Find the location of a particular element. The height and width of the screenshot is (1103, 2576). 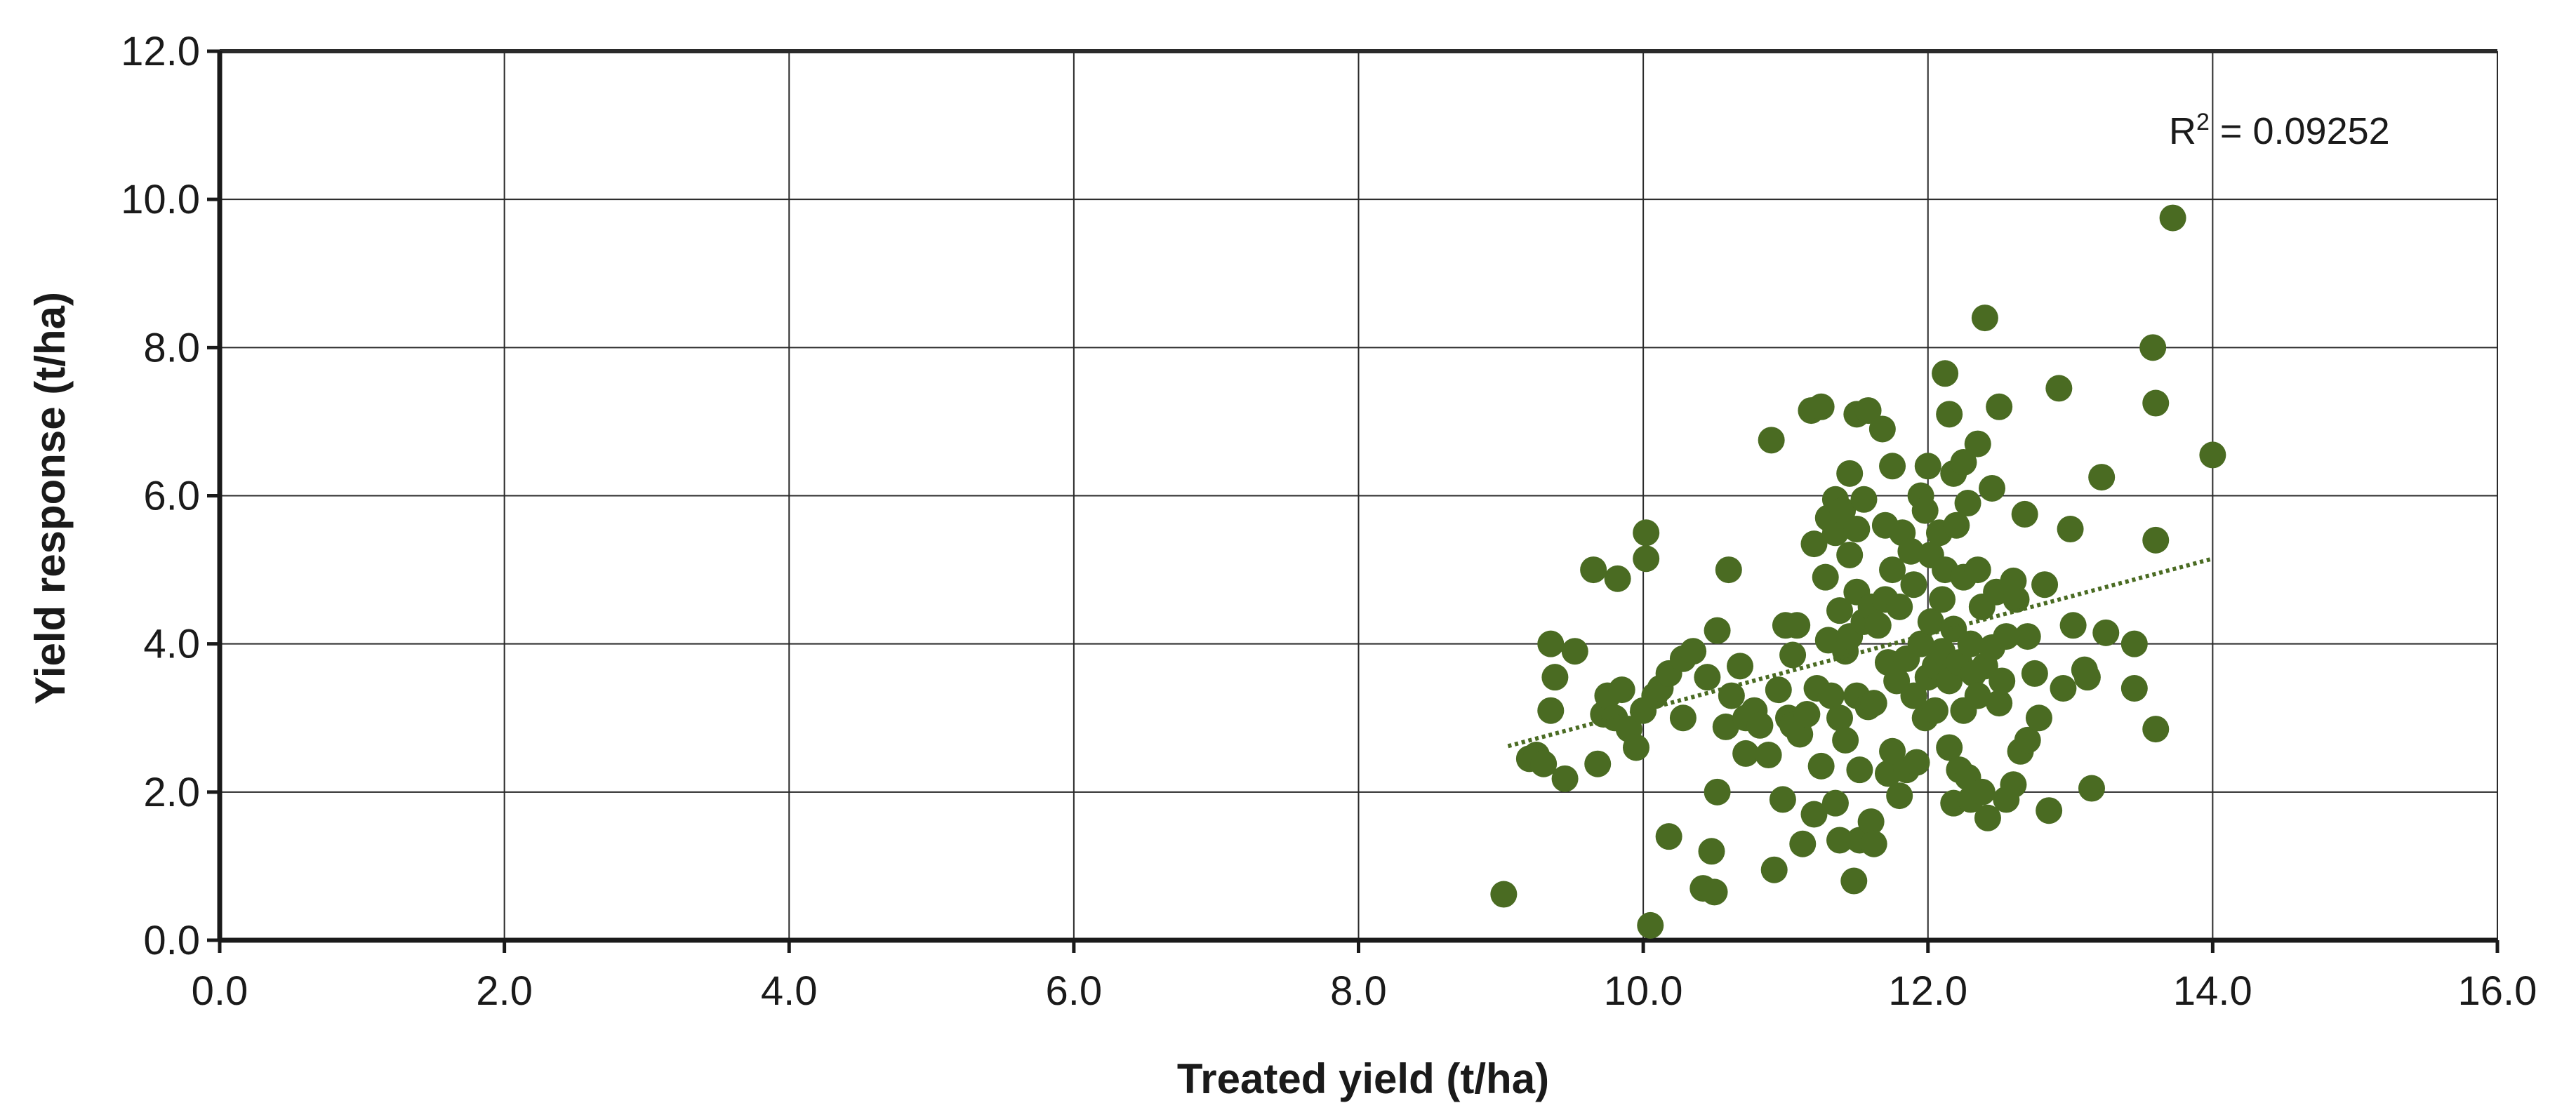

r2-annotation: R2 = 0.09252 is located at coordinates (2280, 130).